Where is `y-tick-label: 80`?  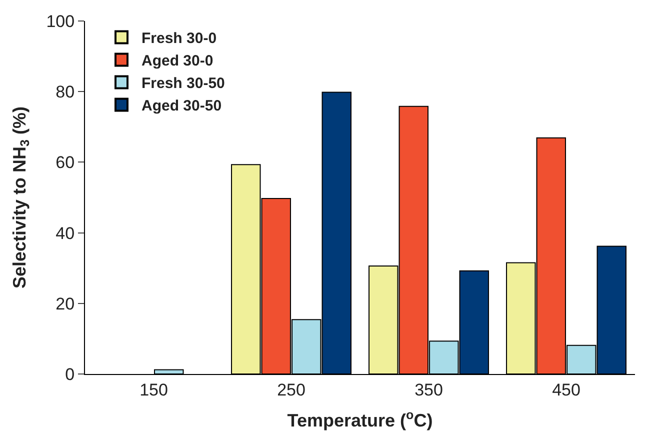
y-tick-label: 80 is located at coordinates (65, 92).